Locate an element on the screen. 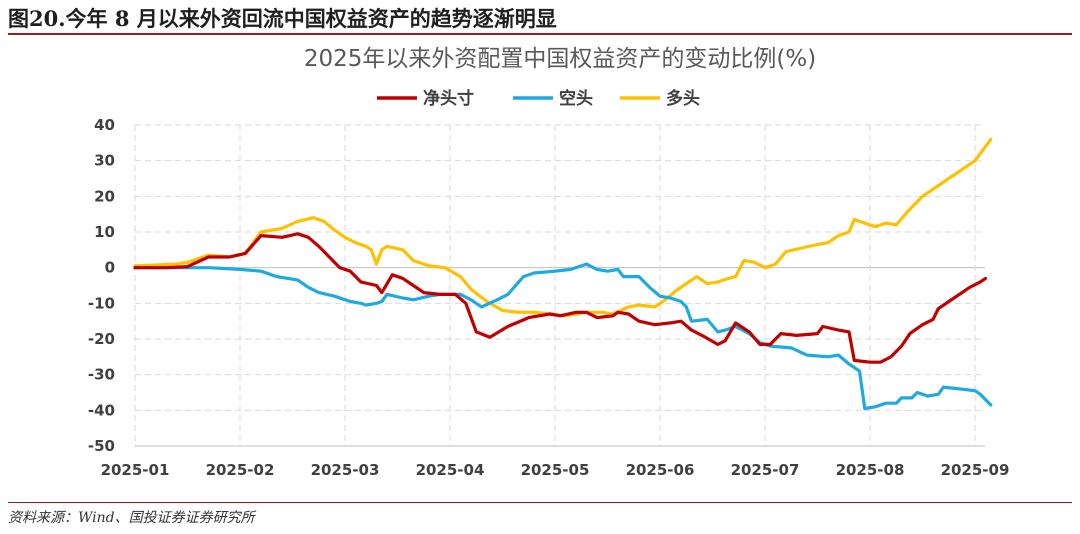  figure-title: 图20.今年 8 月以来外资回流中国权益资产的趋势逐渐明显 is located at coordinates (282, 18).